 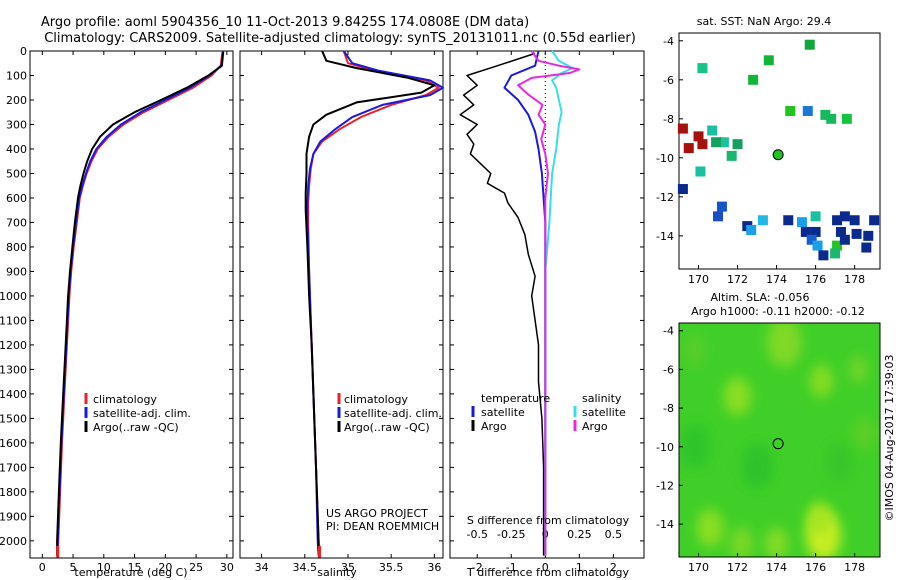 What do you see at coordinates (387, 427) in the screenshot?
I see `legend-argo-label: Argo(..raw -QC)` at bounding box center [387, 427].